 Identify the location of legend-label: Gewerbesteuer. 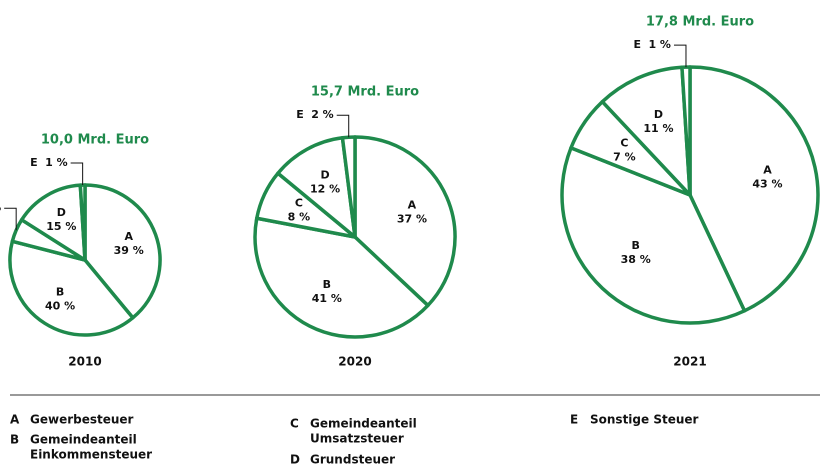
(82, 420).